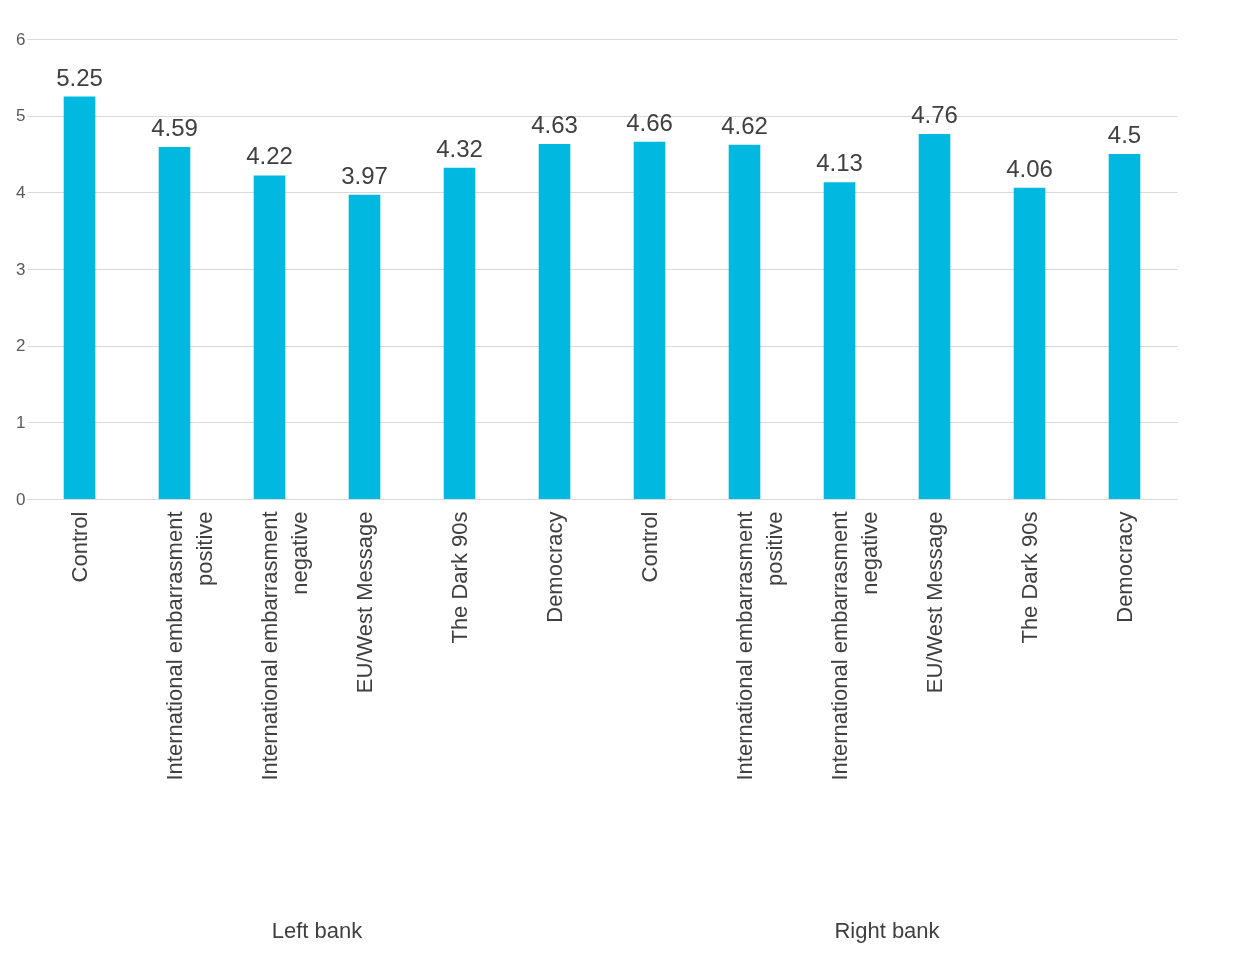  I want to click on data-label: 4.5, so click(1124, 134).